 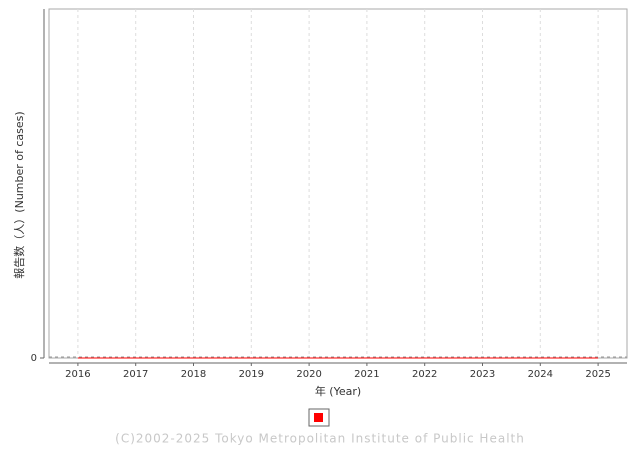 I want to click on y-axis-label: 報告数（人）(Number of cases), so click(x=19, y=194).